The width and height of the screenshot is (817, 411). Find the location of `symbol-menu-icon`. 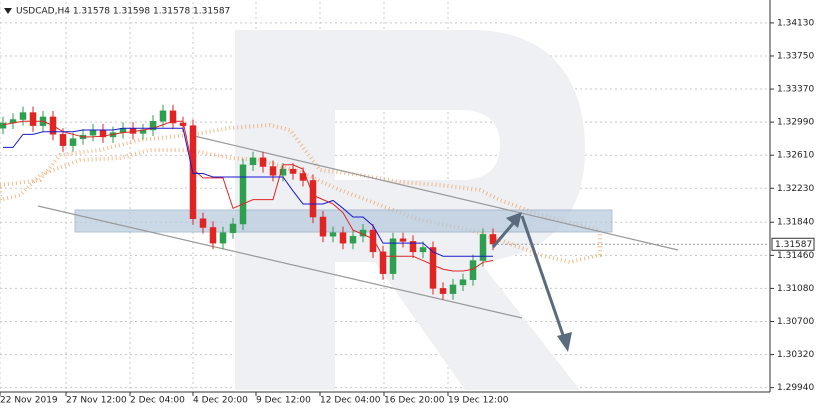

symbol-menu-icon is located at coordinates (8, 11).